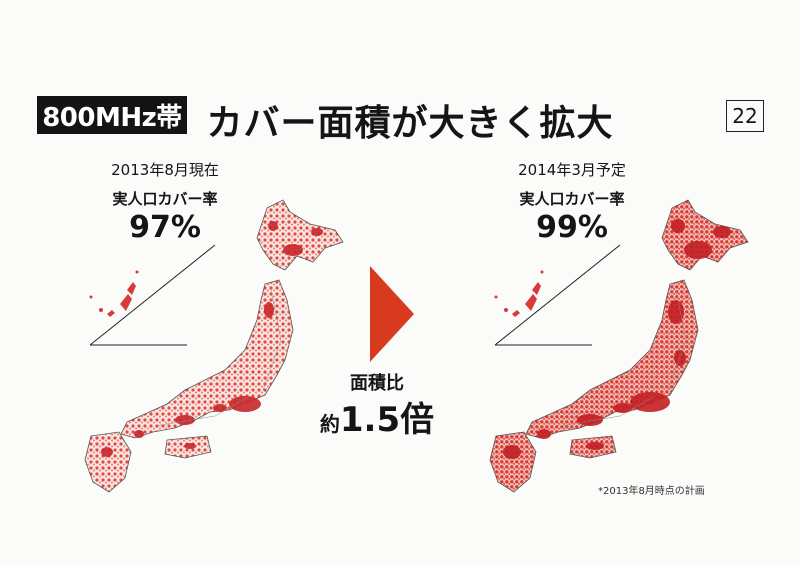  Describe the element at coordinates (165, 199) in the screenshot. I see `left-coverage-label: 実人口カバー率` at that location.